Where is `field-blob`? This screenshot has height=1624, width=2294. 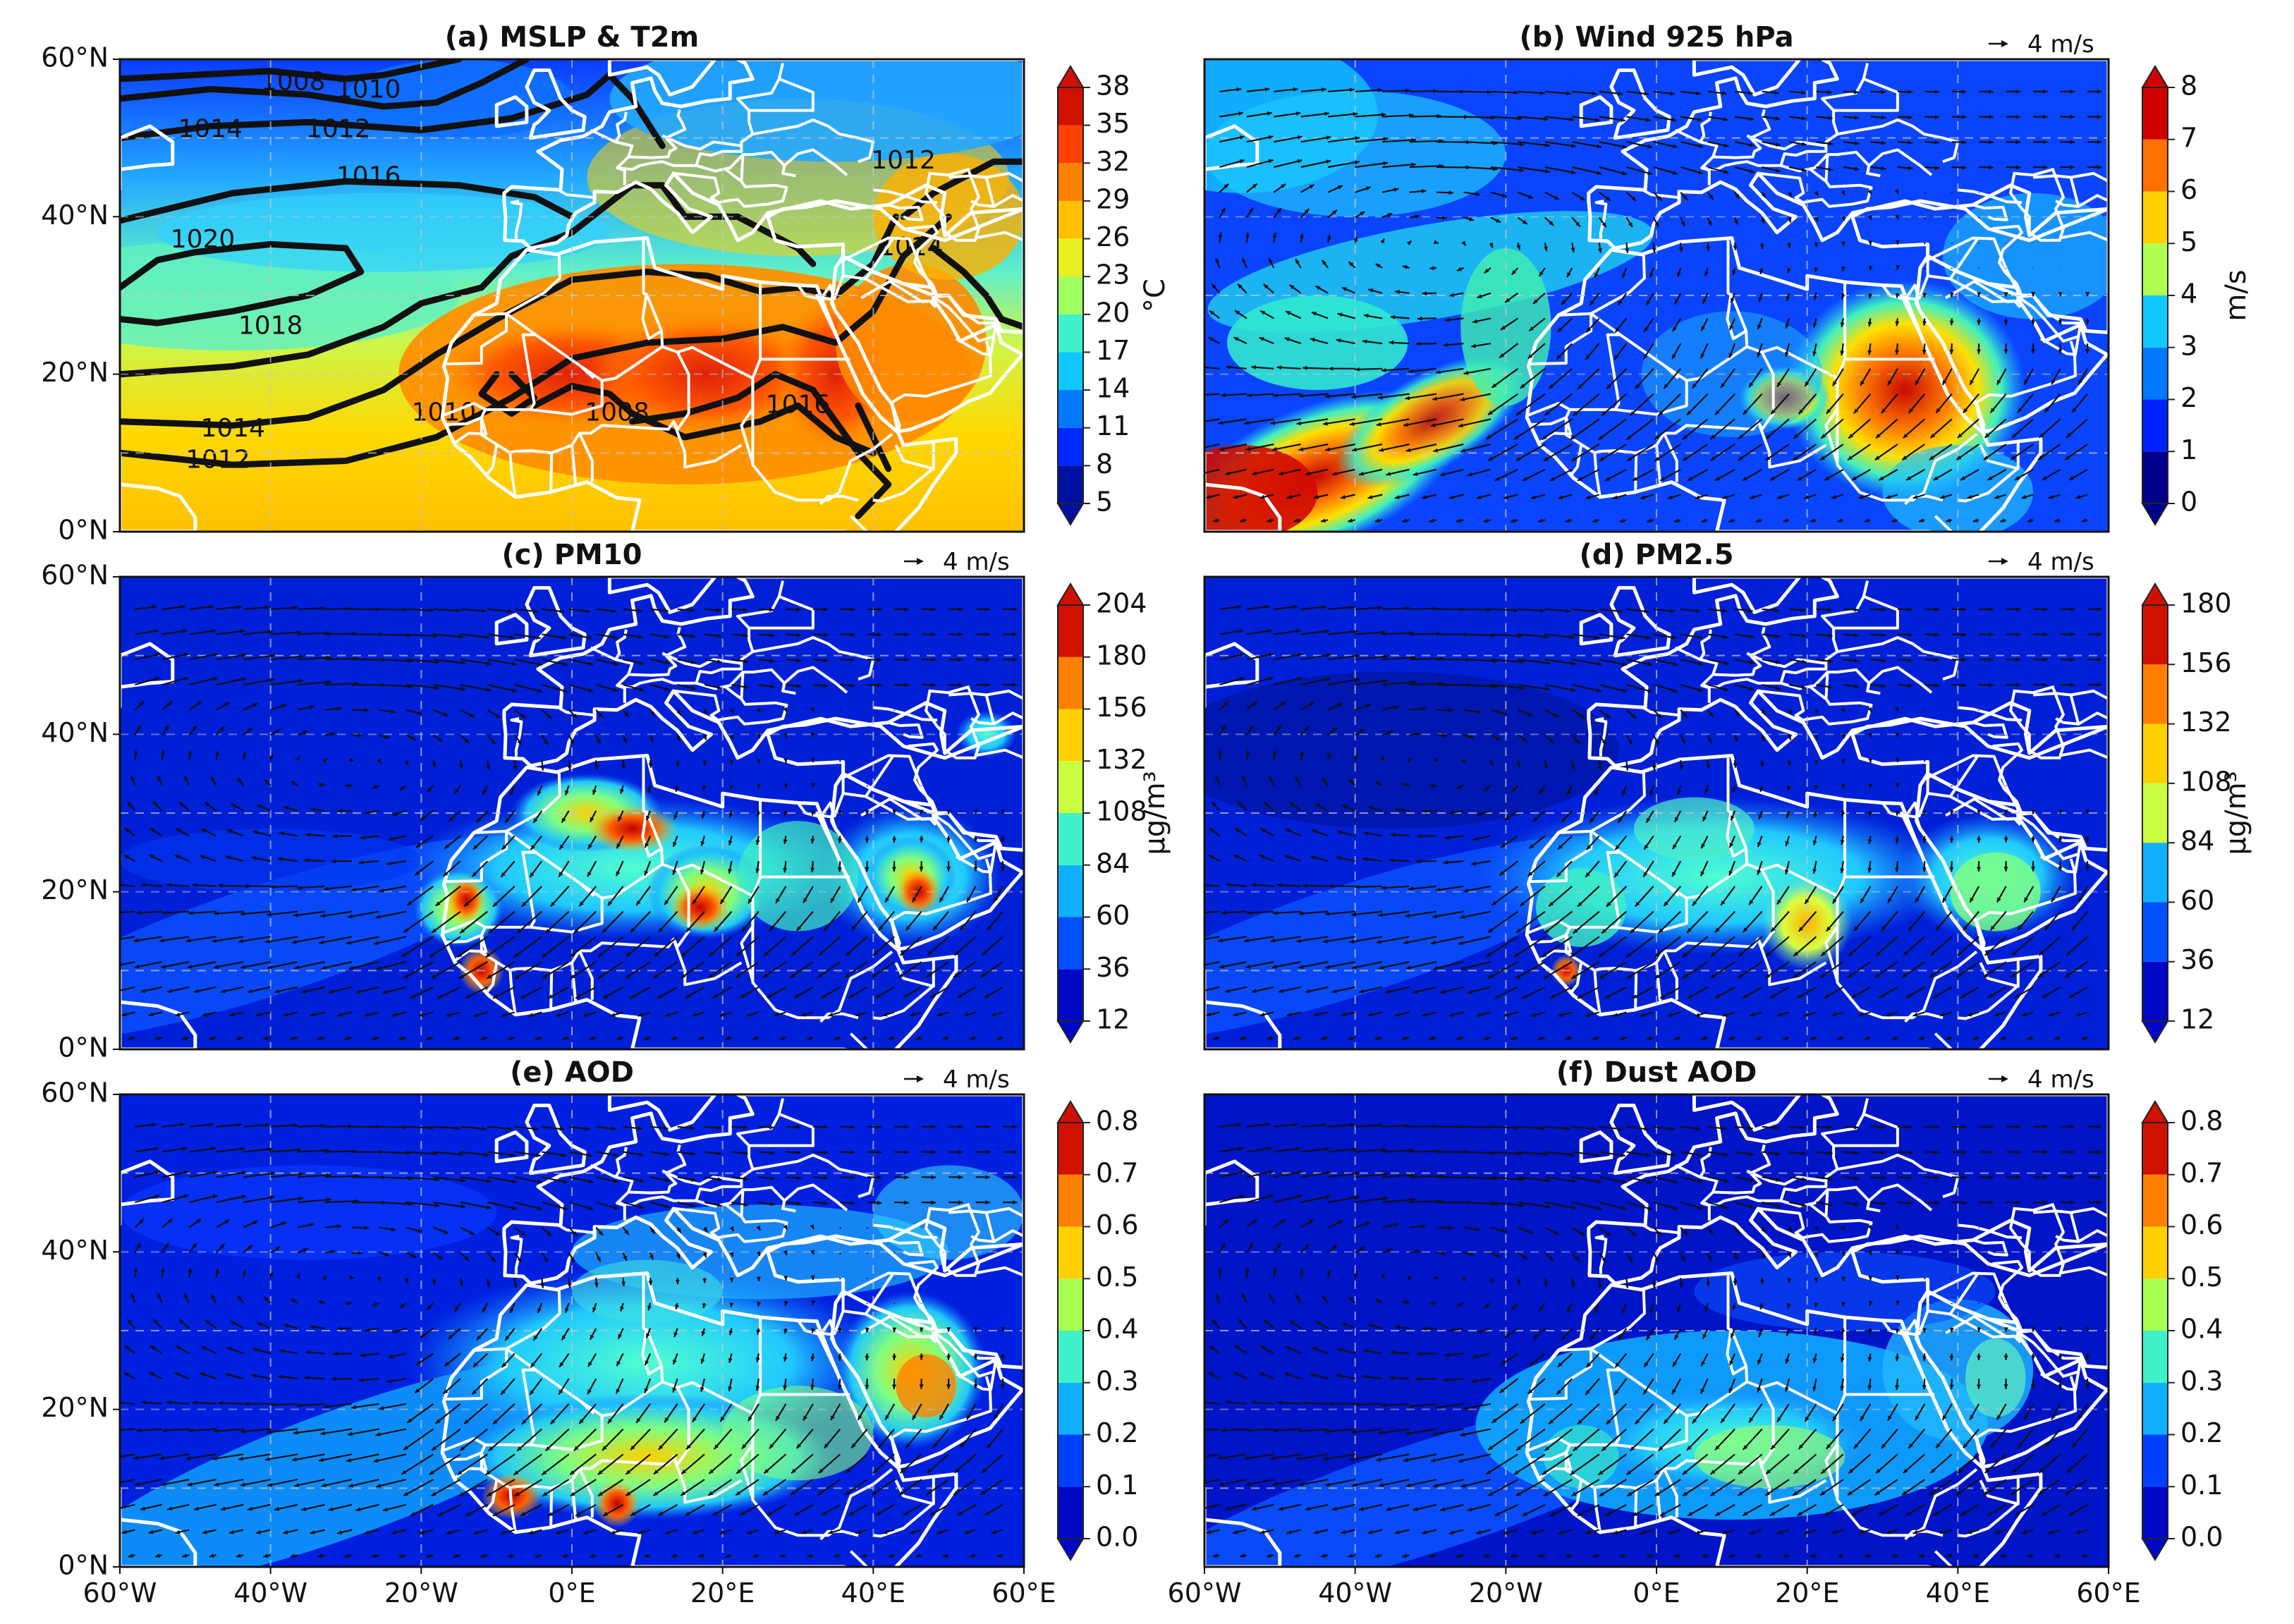 field-blob is located at coordinates (1411, 750).